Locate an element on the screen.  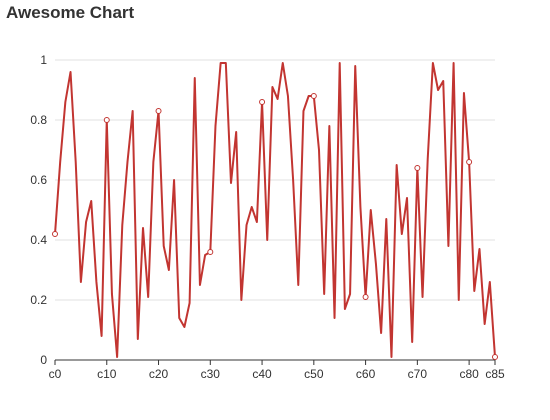
x-axis is located at coordinates (275, 362).